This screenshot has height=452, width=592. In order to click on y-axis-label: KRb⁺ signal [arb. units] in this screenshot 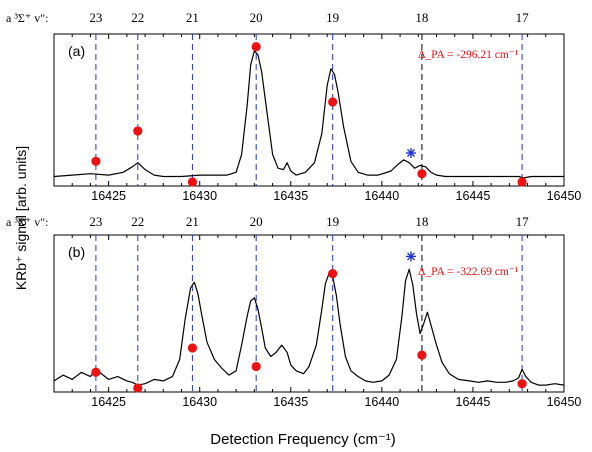, I will do `click(21, 218)`.